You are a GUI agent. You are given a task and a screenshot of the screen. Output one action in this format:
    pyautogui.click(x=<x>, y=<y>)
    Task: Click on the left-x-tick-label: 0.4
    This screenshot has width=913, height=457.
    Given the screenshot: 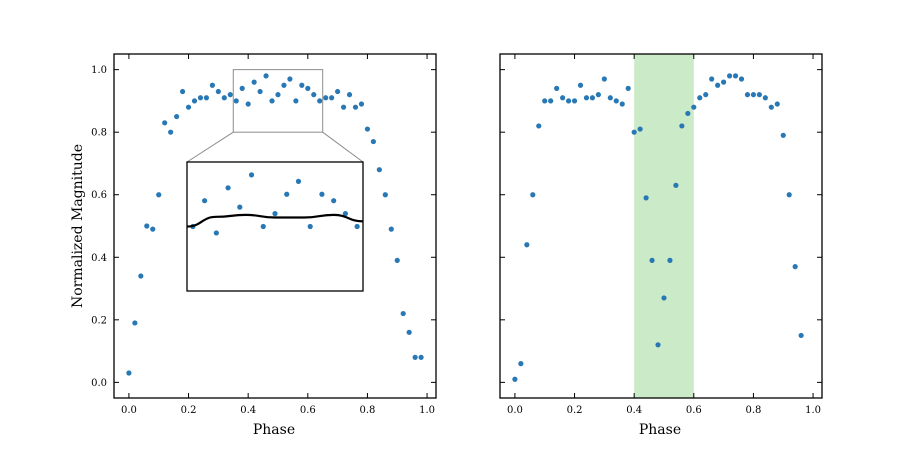 What is the action you would take?
    pyautogui.click(x=248, y=410)
    